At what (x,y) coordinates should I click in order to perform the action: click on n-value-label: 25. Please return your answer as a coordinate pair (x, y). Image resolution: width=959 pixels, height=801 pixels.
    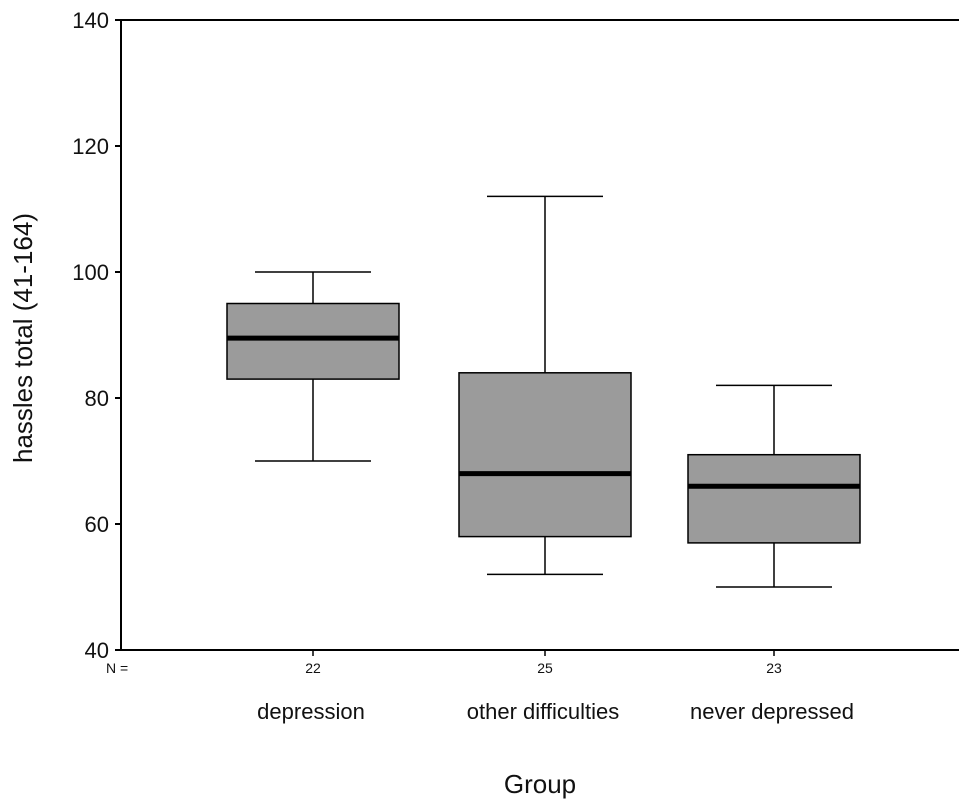
    Looking at the image, I should click on (545, 668).